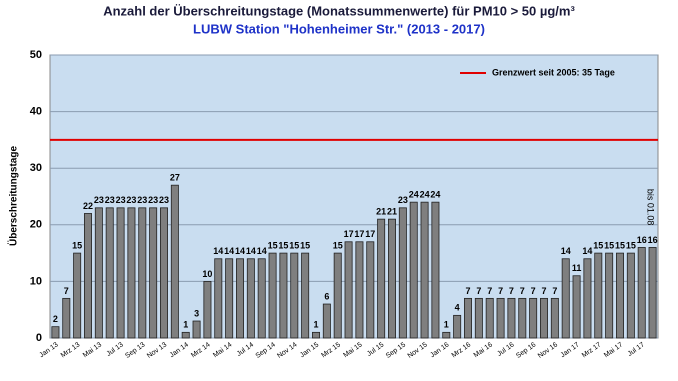 This screenshot has height=381, width=678. Describe the element at coordinates (553, 72) in the screenshot. I see `legend-label: Grenzwert seit 2005: 35 Tage` at that location.